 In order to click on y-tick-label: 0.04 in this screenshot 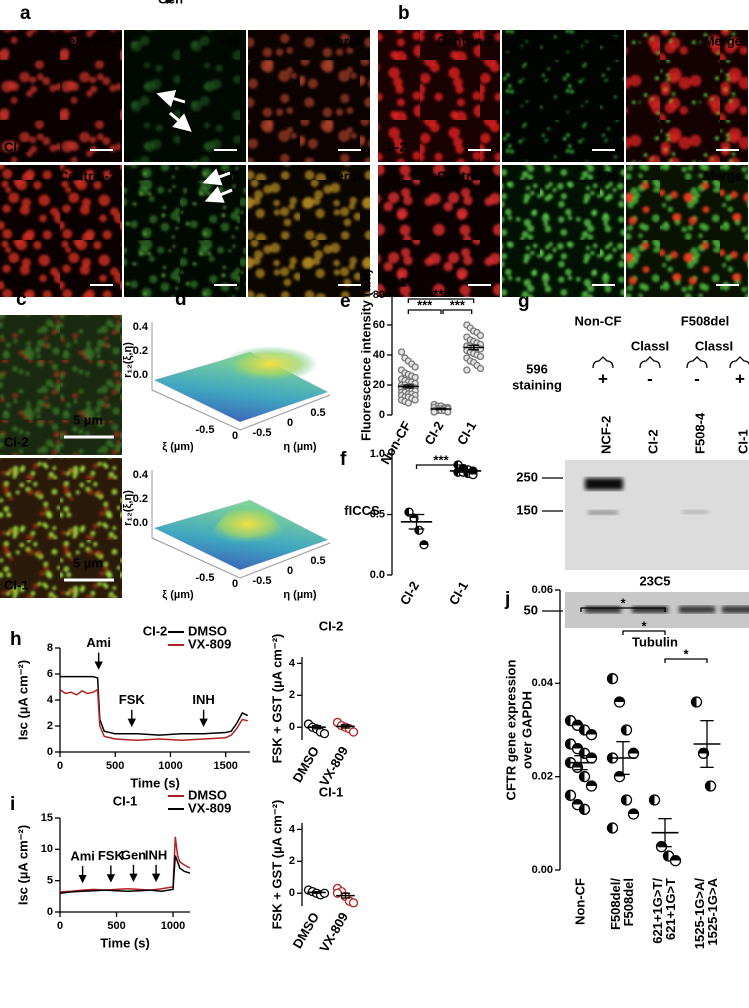, I will do `click(543, 683)`.